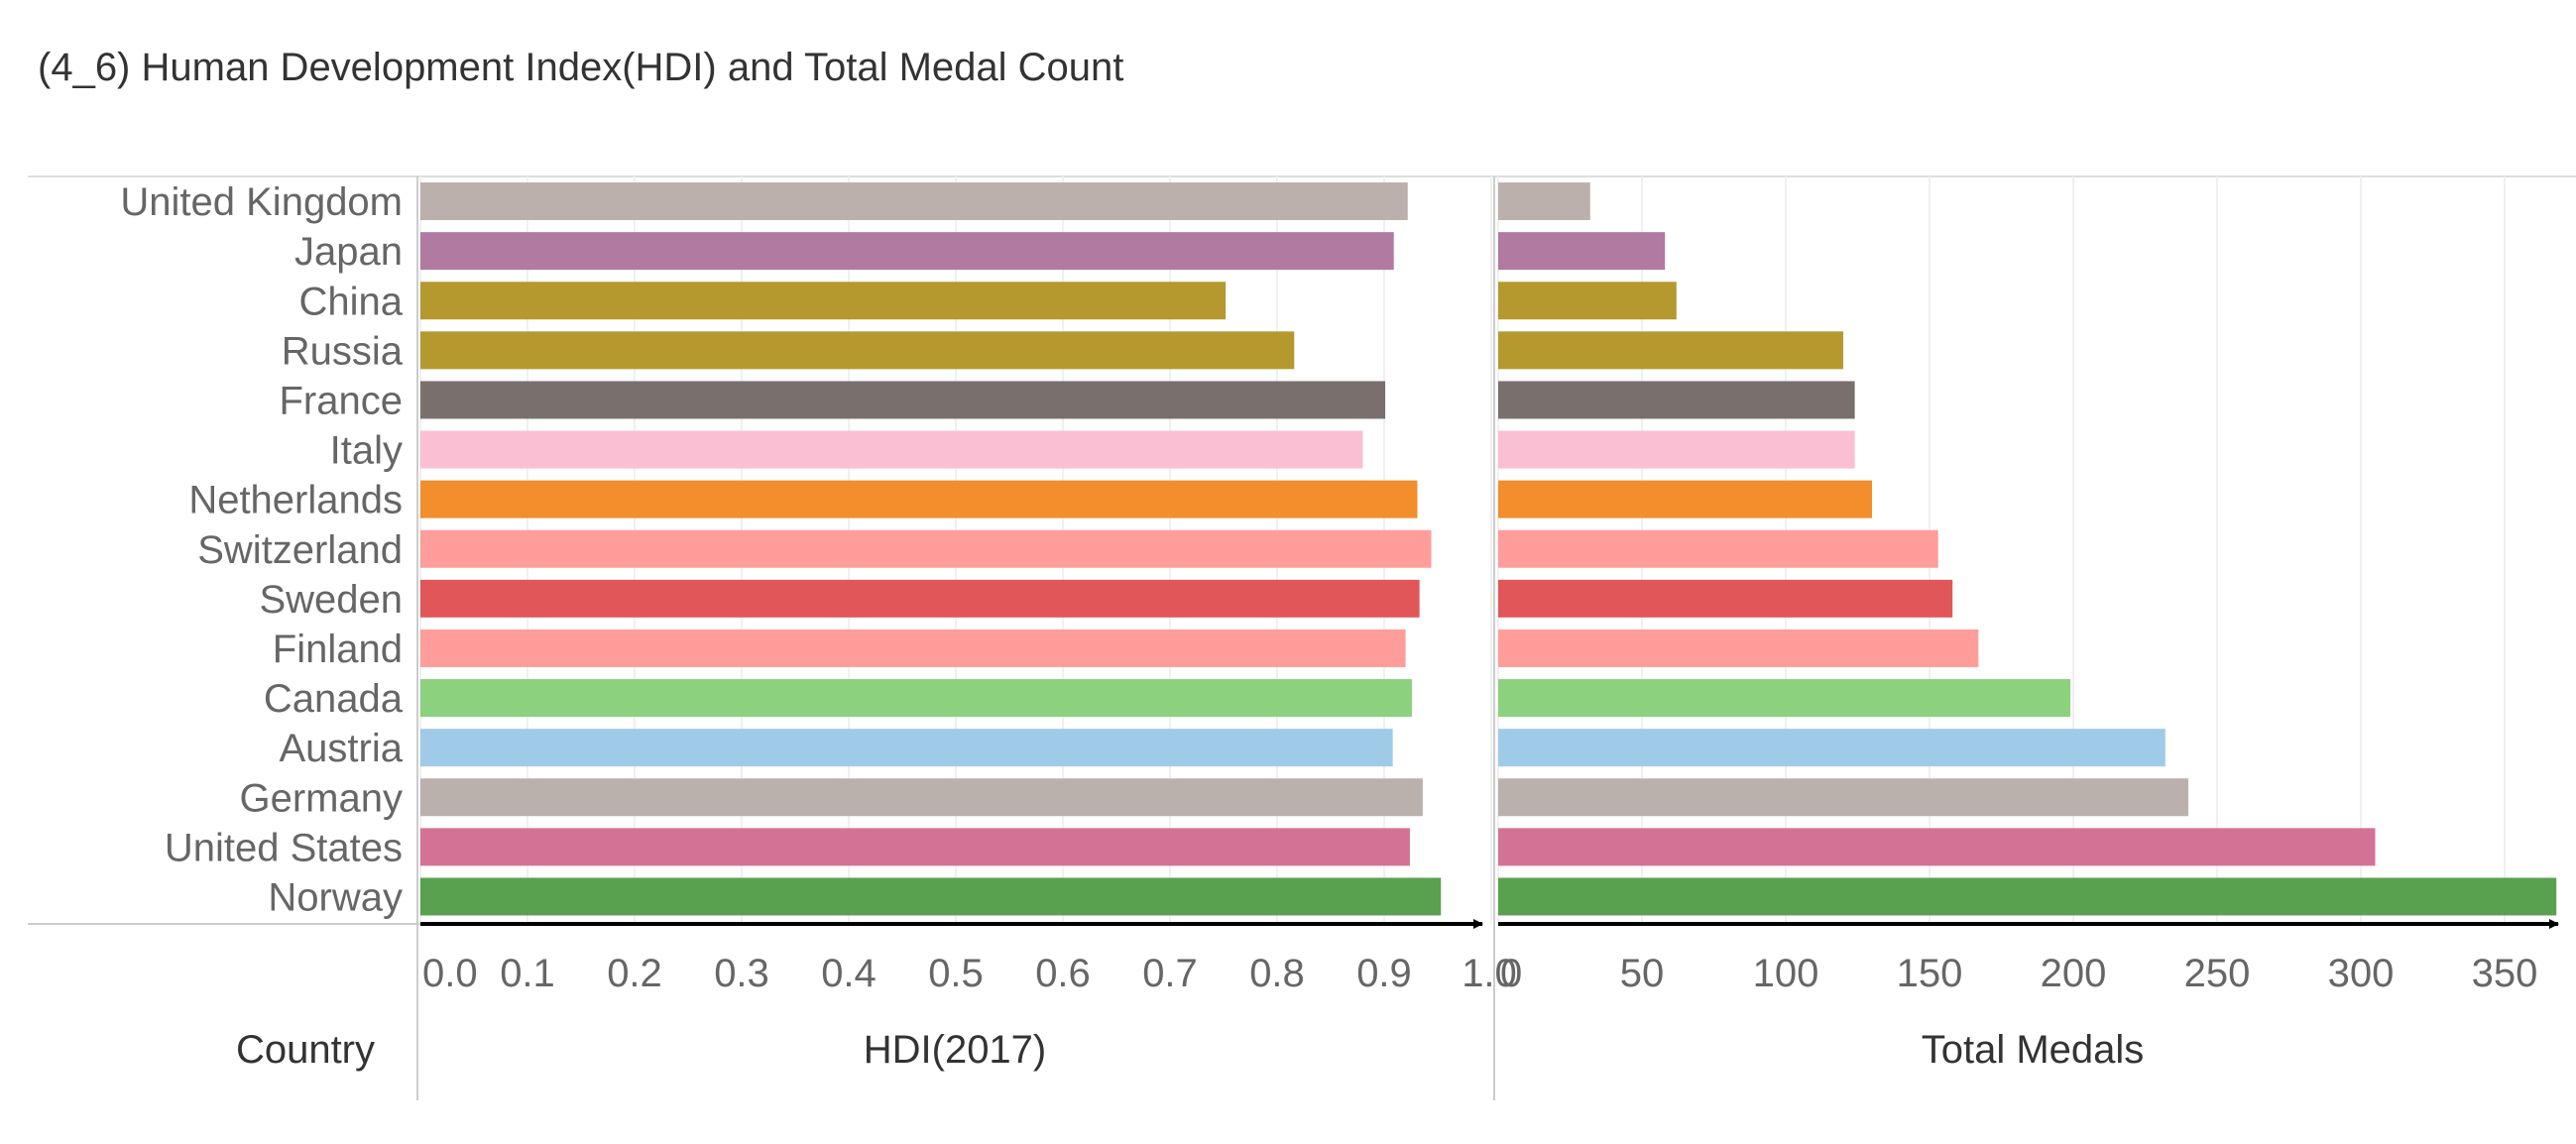  Describe the element at coordinates (914, 201) in the screenshot. I see `hdi-bar-united-kingdom` at that location.